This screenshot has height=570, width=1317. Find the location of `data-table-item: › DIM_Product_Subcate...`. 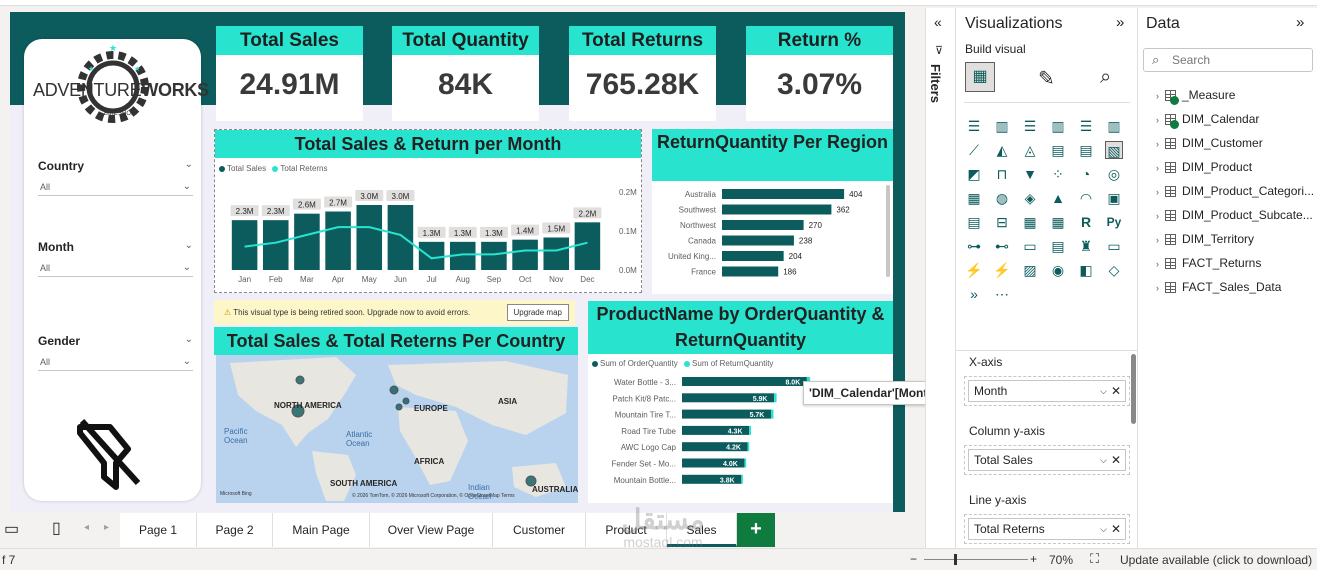

data-table-item: › DIM_Product_Subcate... is located at coordinates (1234, 215).